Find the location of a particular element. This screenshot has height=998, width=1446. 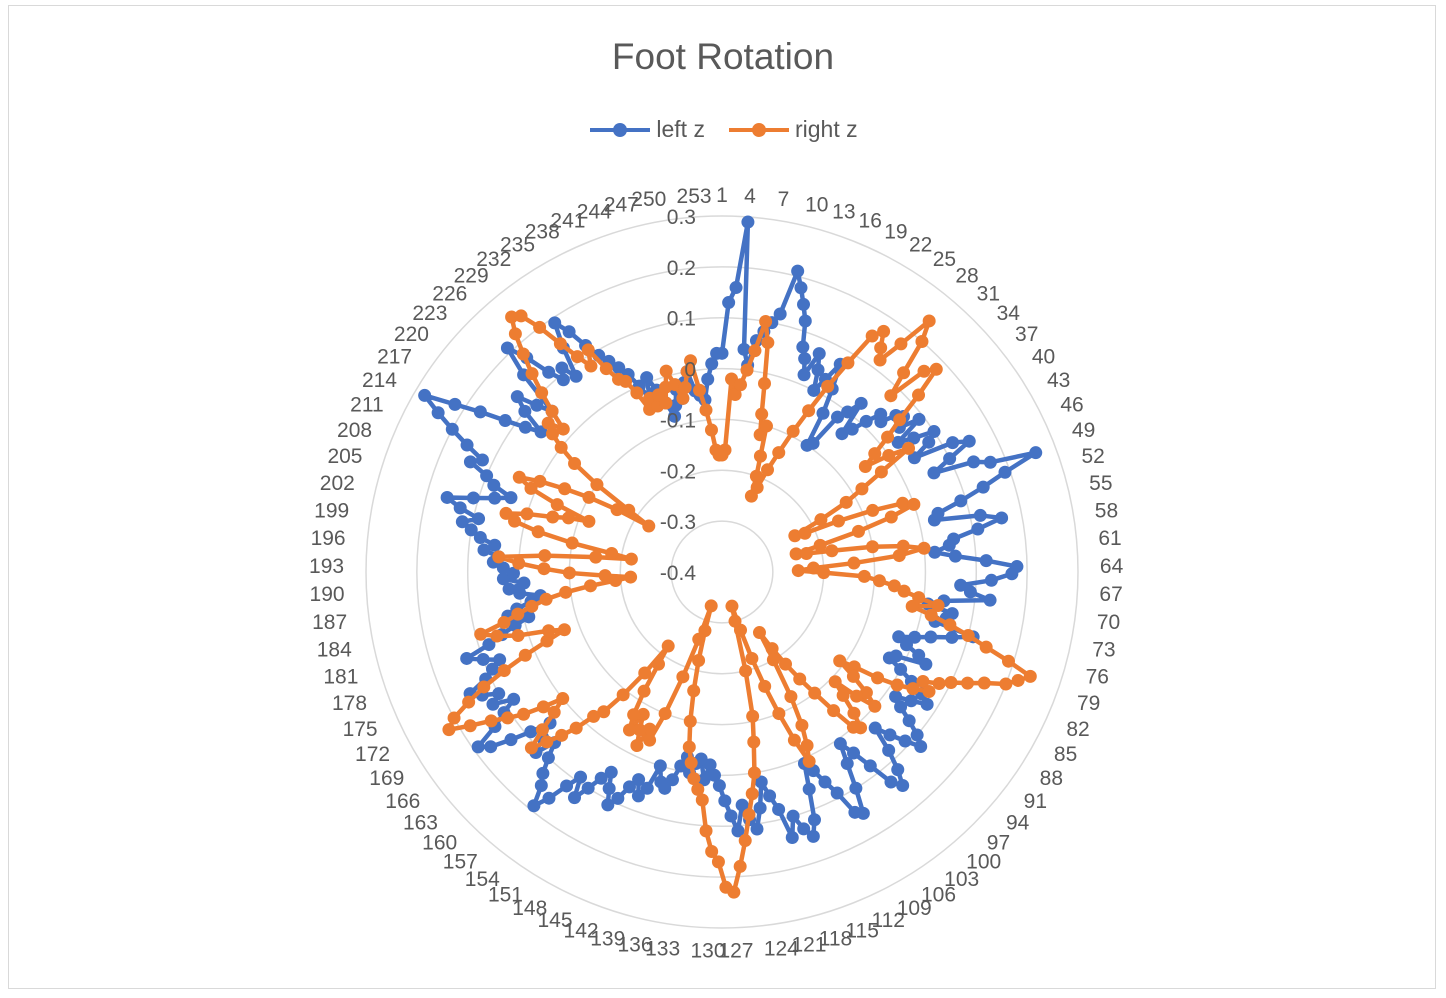

category-label: 253 is located at coordinates (694, 196).